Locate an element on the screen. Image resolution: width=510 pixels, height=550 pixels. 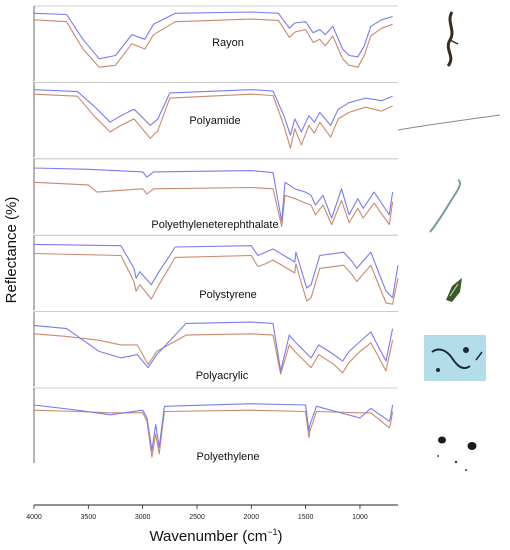
x-tick-label: 2500 is located at coordinates (197, 517).